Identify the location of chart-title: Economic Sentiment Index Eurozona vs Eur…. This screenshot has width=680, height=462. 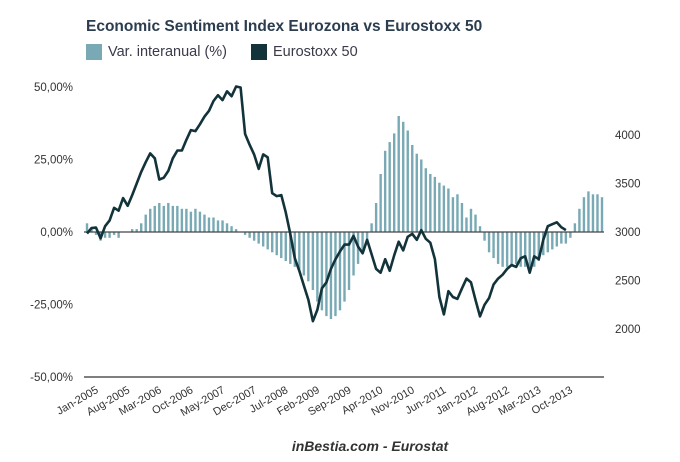
(284, 26).